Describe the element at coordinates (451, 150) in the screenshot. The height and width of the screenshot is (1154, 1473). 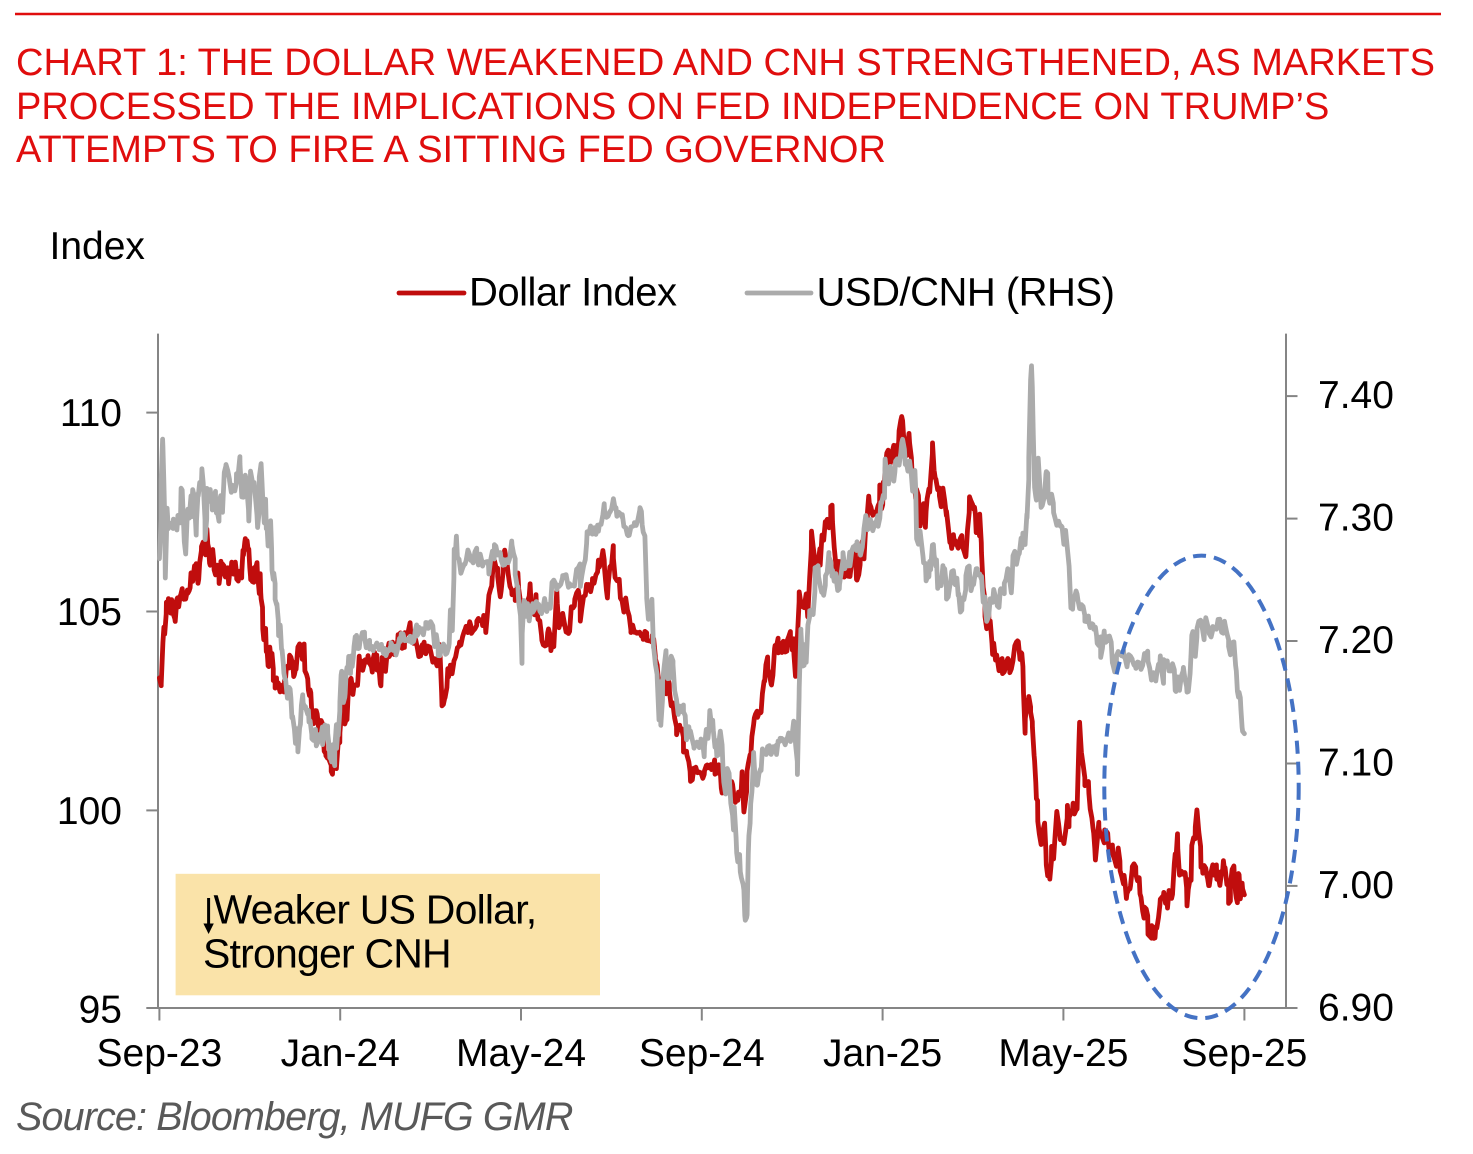
I see `svg-text:ATTEMPTS TO FIRE A SITTING FED: ATTEMPTS TO FIRE A SITTING FED GOVERNOR` at that location.